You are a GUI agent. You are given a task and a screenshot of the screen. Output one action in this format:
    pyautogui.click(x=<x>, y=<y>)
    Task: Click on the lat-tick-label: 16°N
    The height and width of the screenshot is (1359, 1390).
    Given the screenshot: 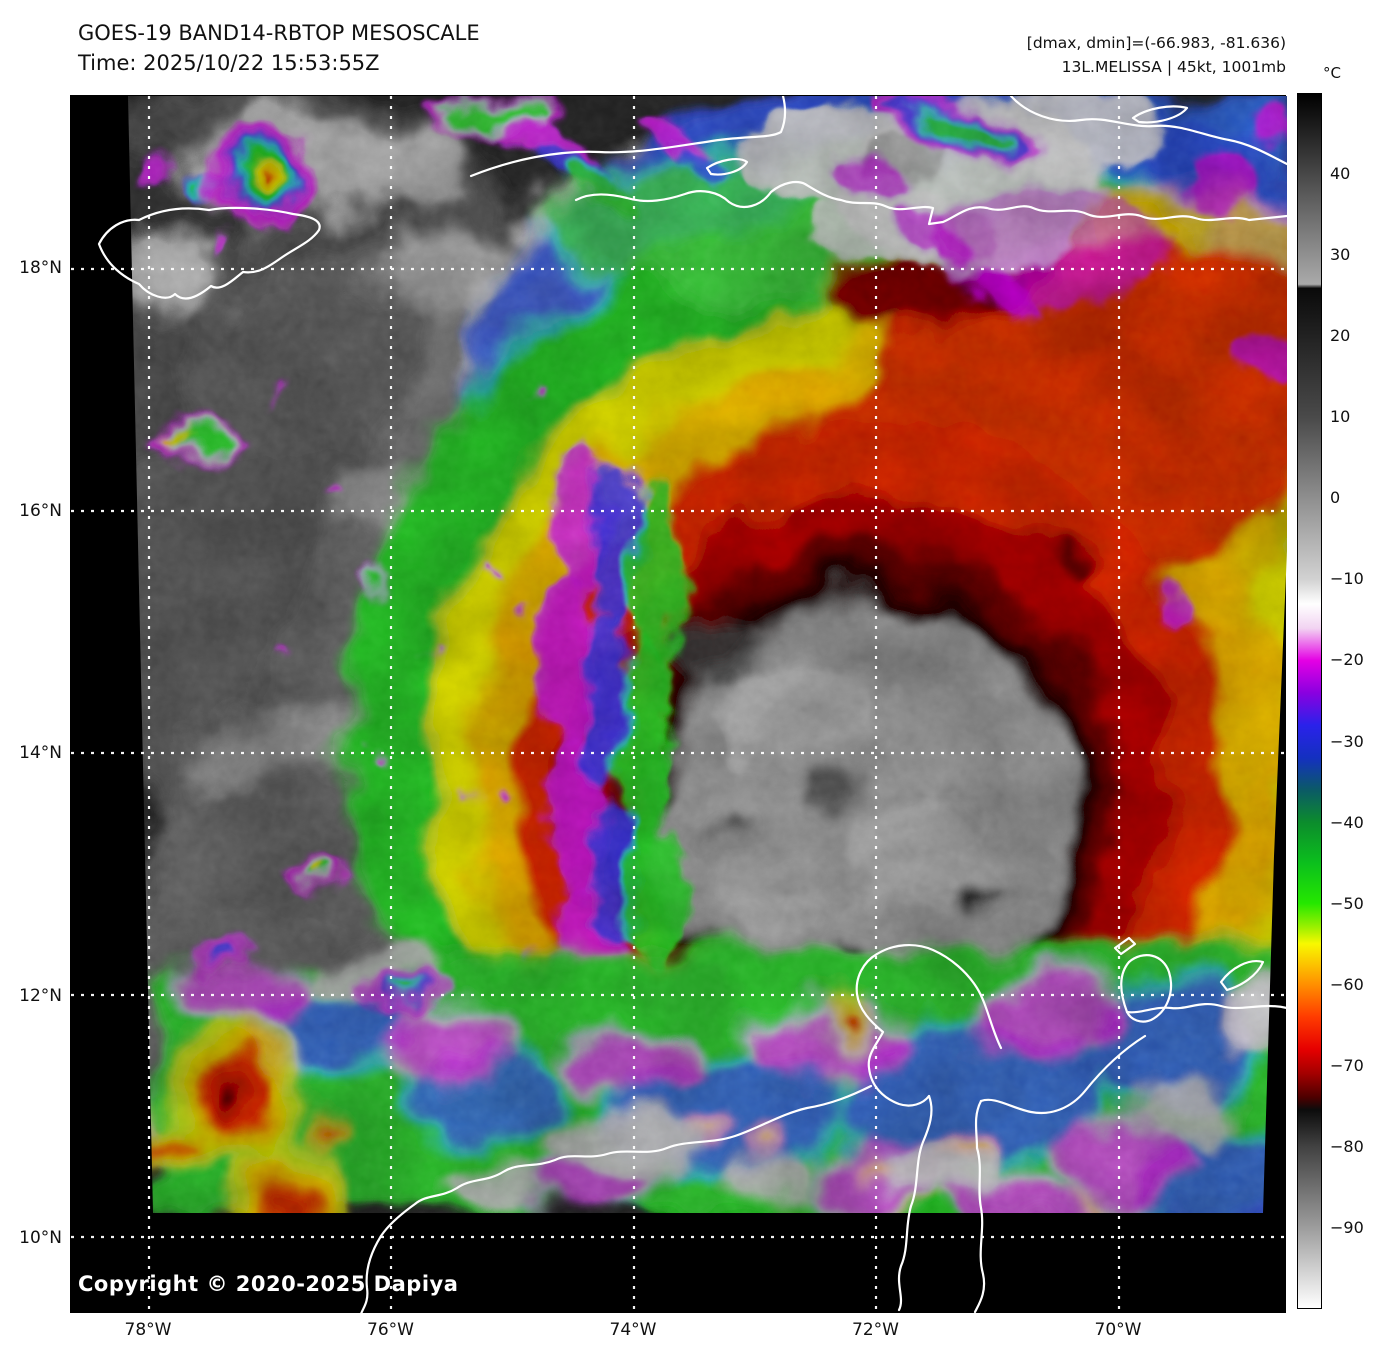 What is the action you would take?
    pyautogui.click(x=40, y=510)
    